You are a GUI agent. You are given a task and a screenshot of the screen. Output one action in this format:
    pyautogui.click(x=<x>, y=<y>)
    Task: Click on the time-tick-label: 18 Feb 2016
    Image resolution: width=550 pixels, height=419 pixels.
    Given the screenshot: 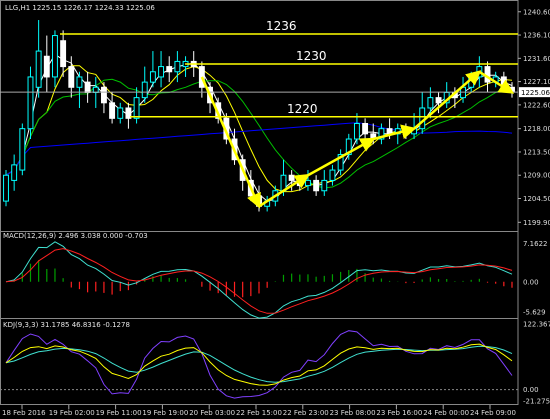 What is the action you would take?
    pyautogui.click(x=24, y=413)
    